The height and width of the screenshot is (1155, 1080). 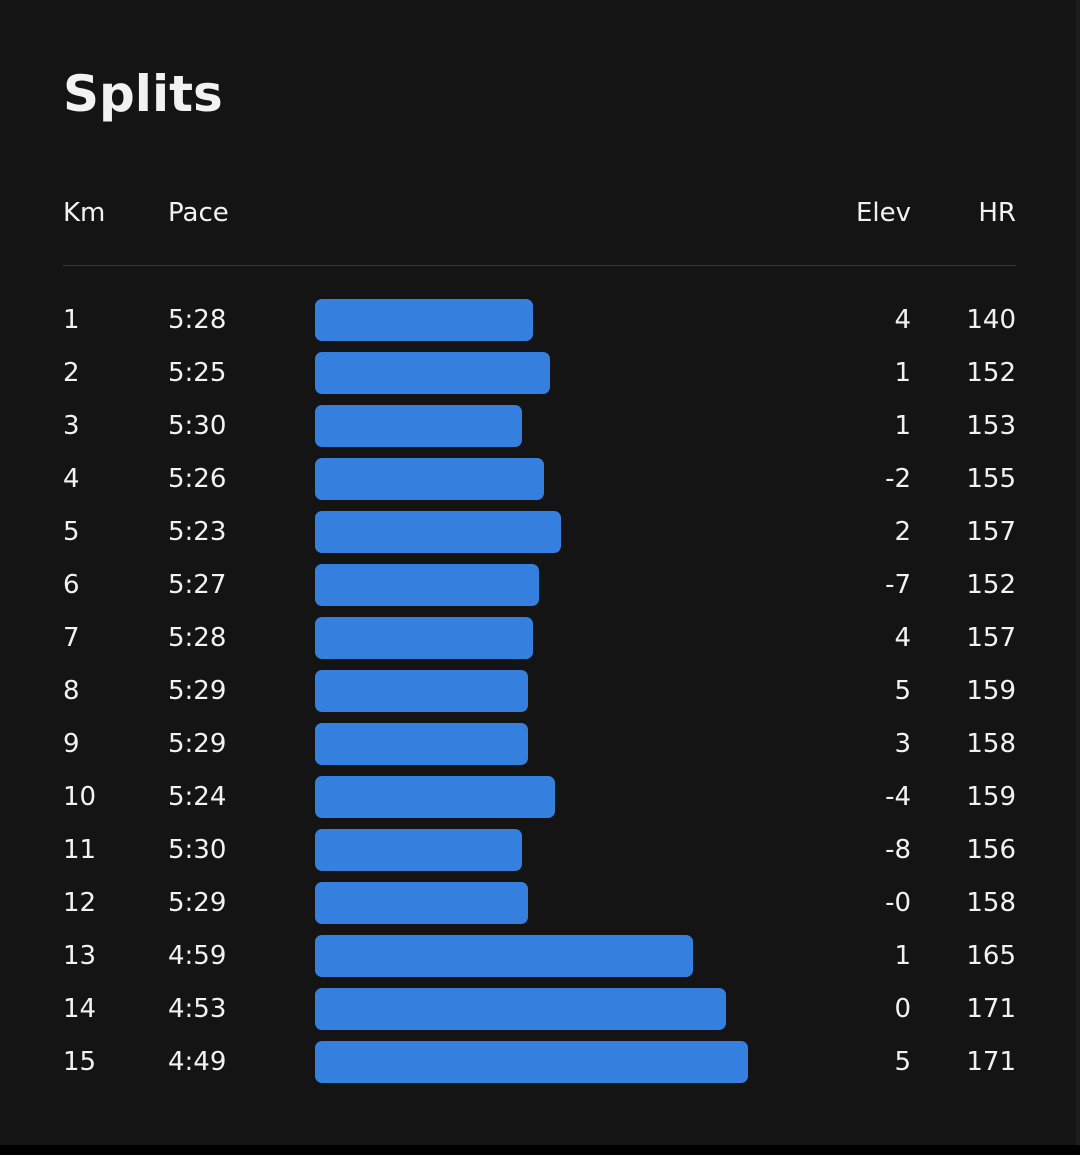 I want to click on km: 2, so click(x=71, y=373).